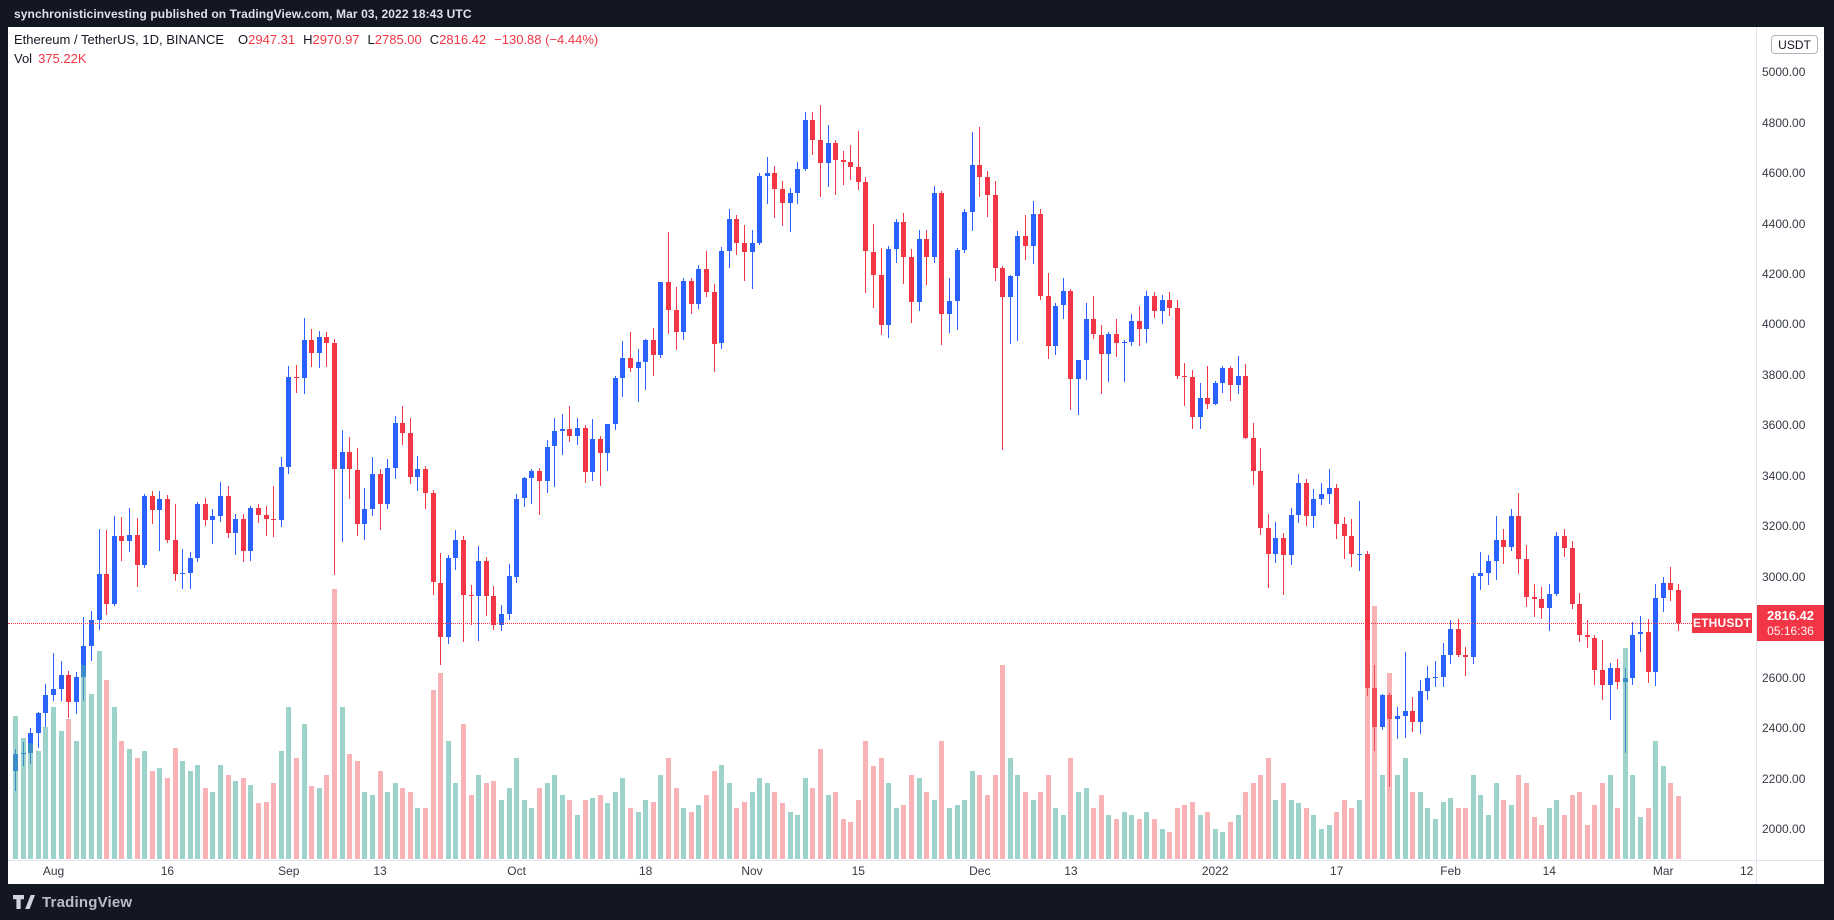  I want to click on tradingview-logo: TradingView, so click(66, 902).